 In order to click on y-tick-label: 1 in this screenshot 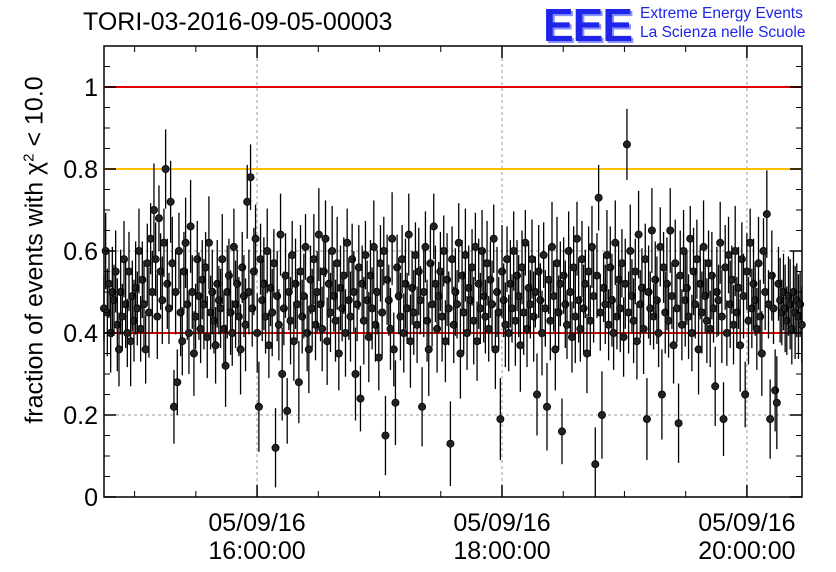, I will do `click(91, 88)`.